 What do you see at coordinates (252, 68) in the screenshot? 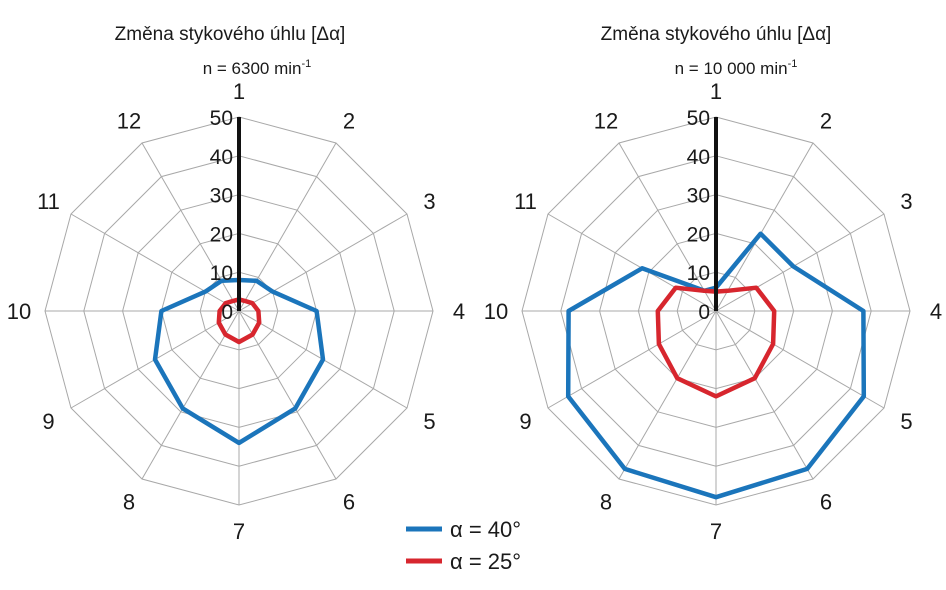
I see `subtitle-main: n = 6300 min` at bounding box center [252, 68].